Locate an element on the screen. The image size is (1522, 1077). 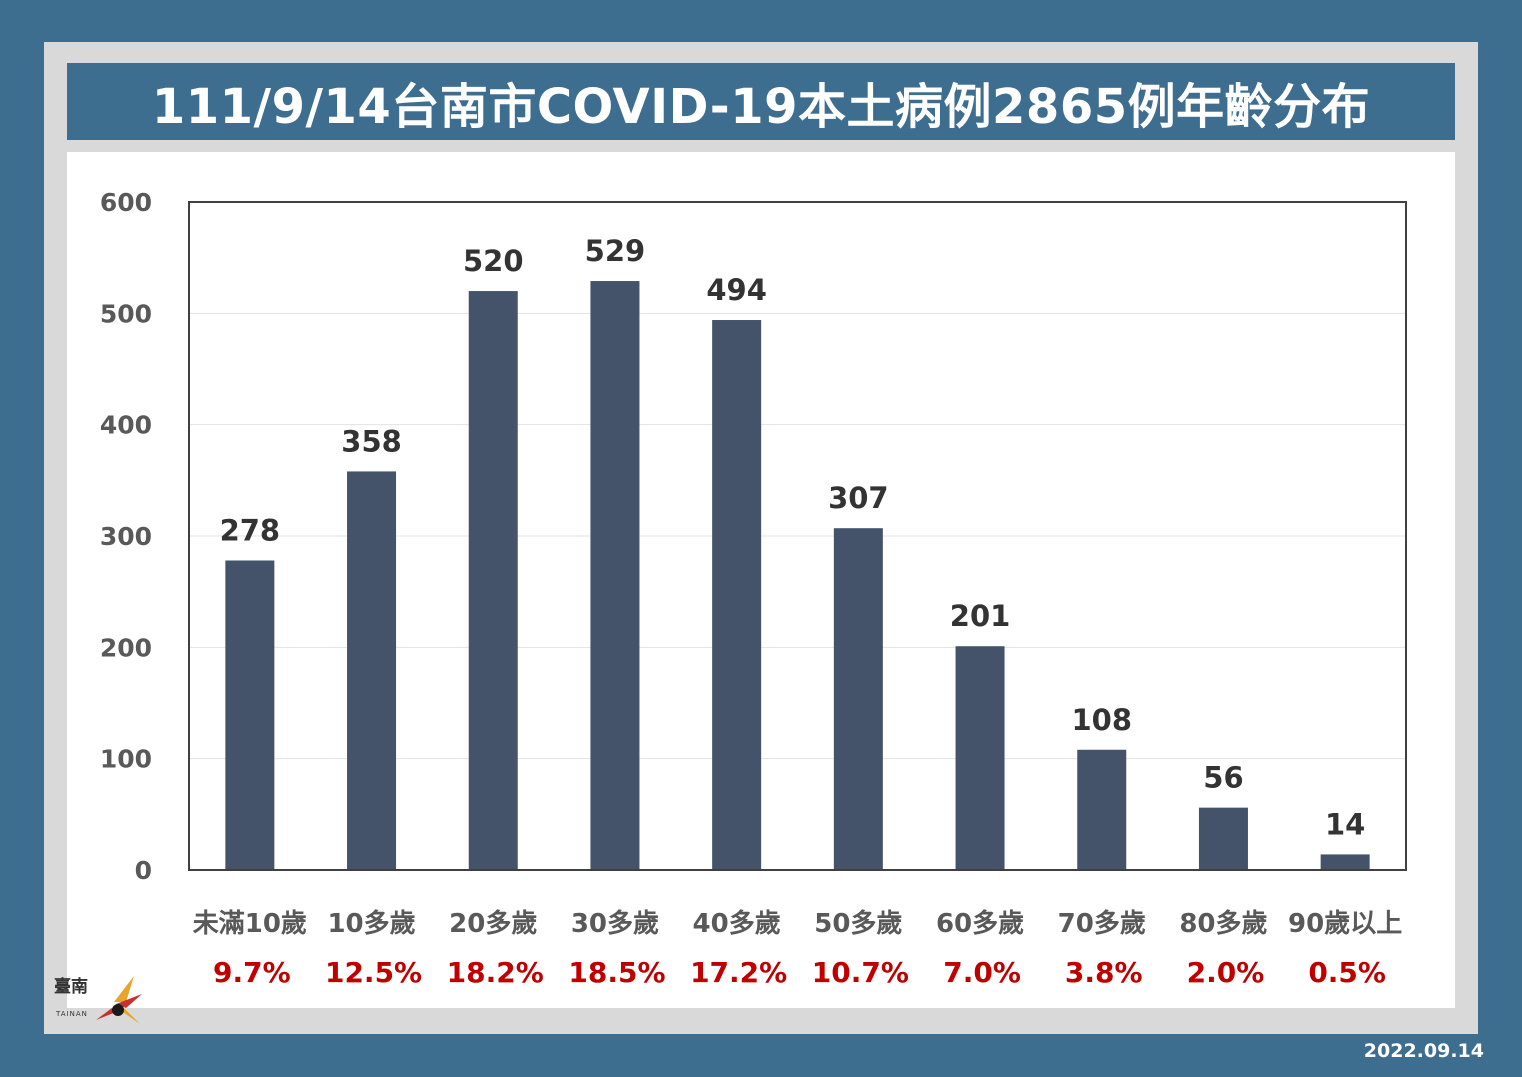
x-tick-label: 10多歲 is located at coordinates (371, 924).